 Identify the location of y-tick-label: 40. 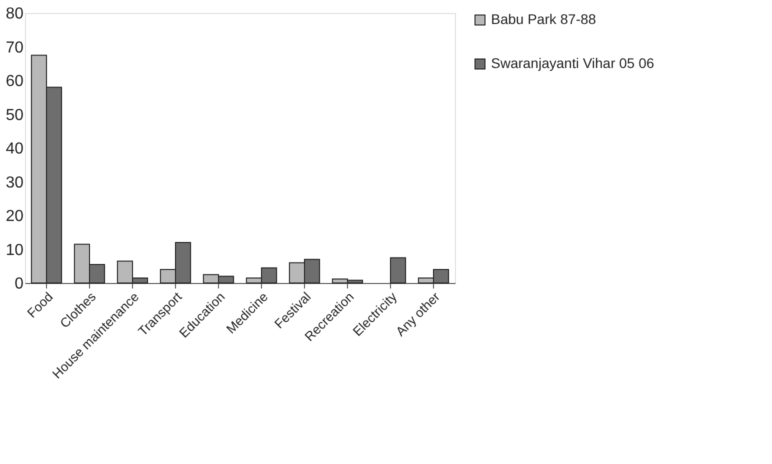
(15, 149).